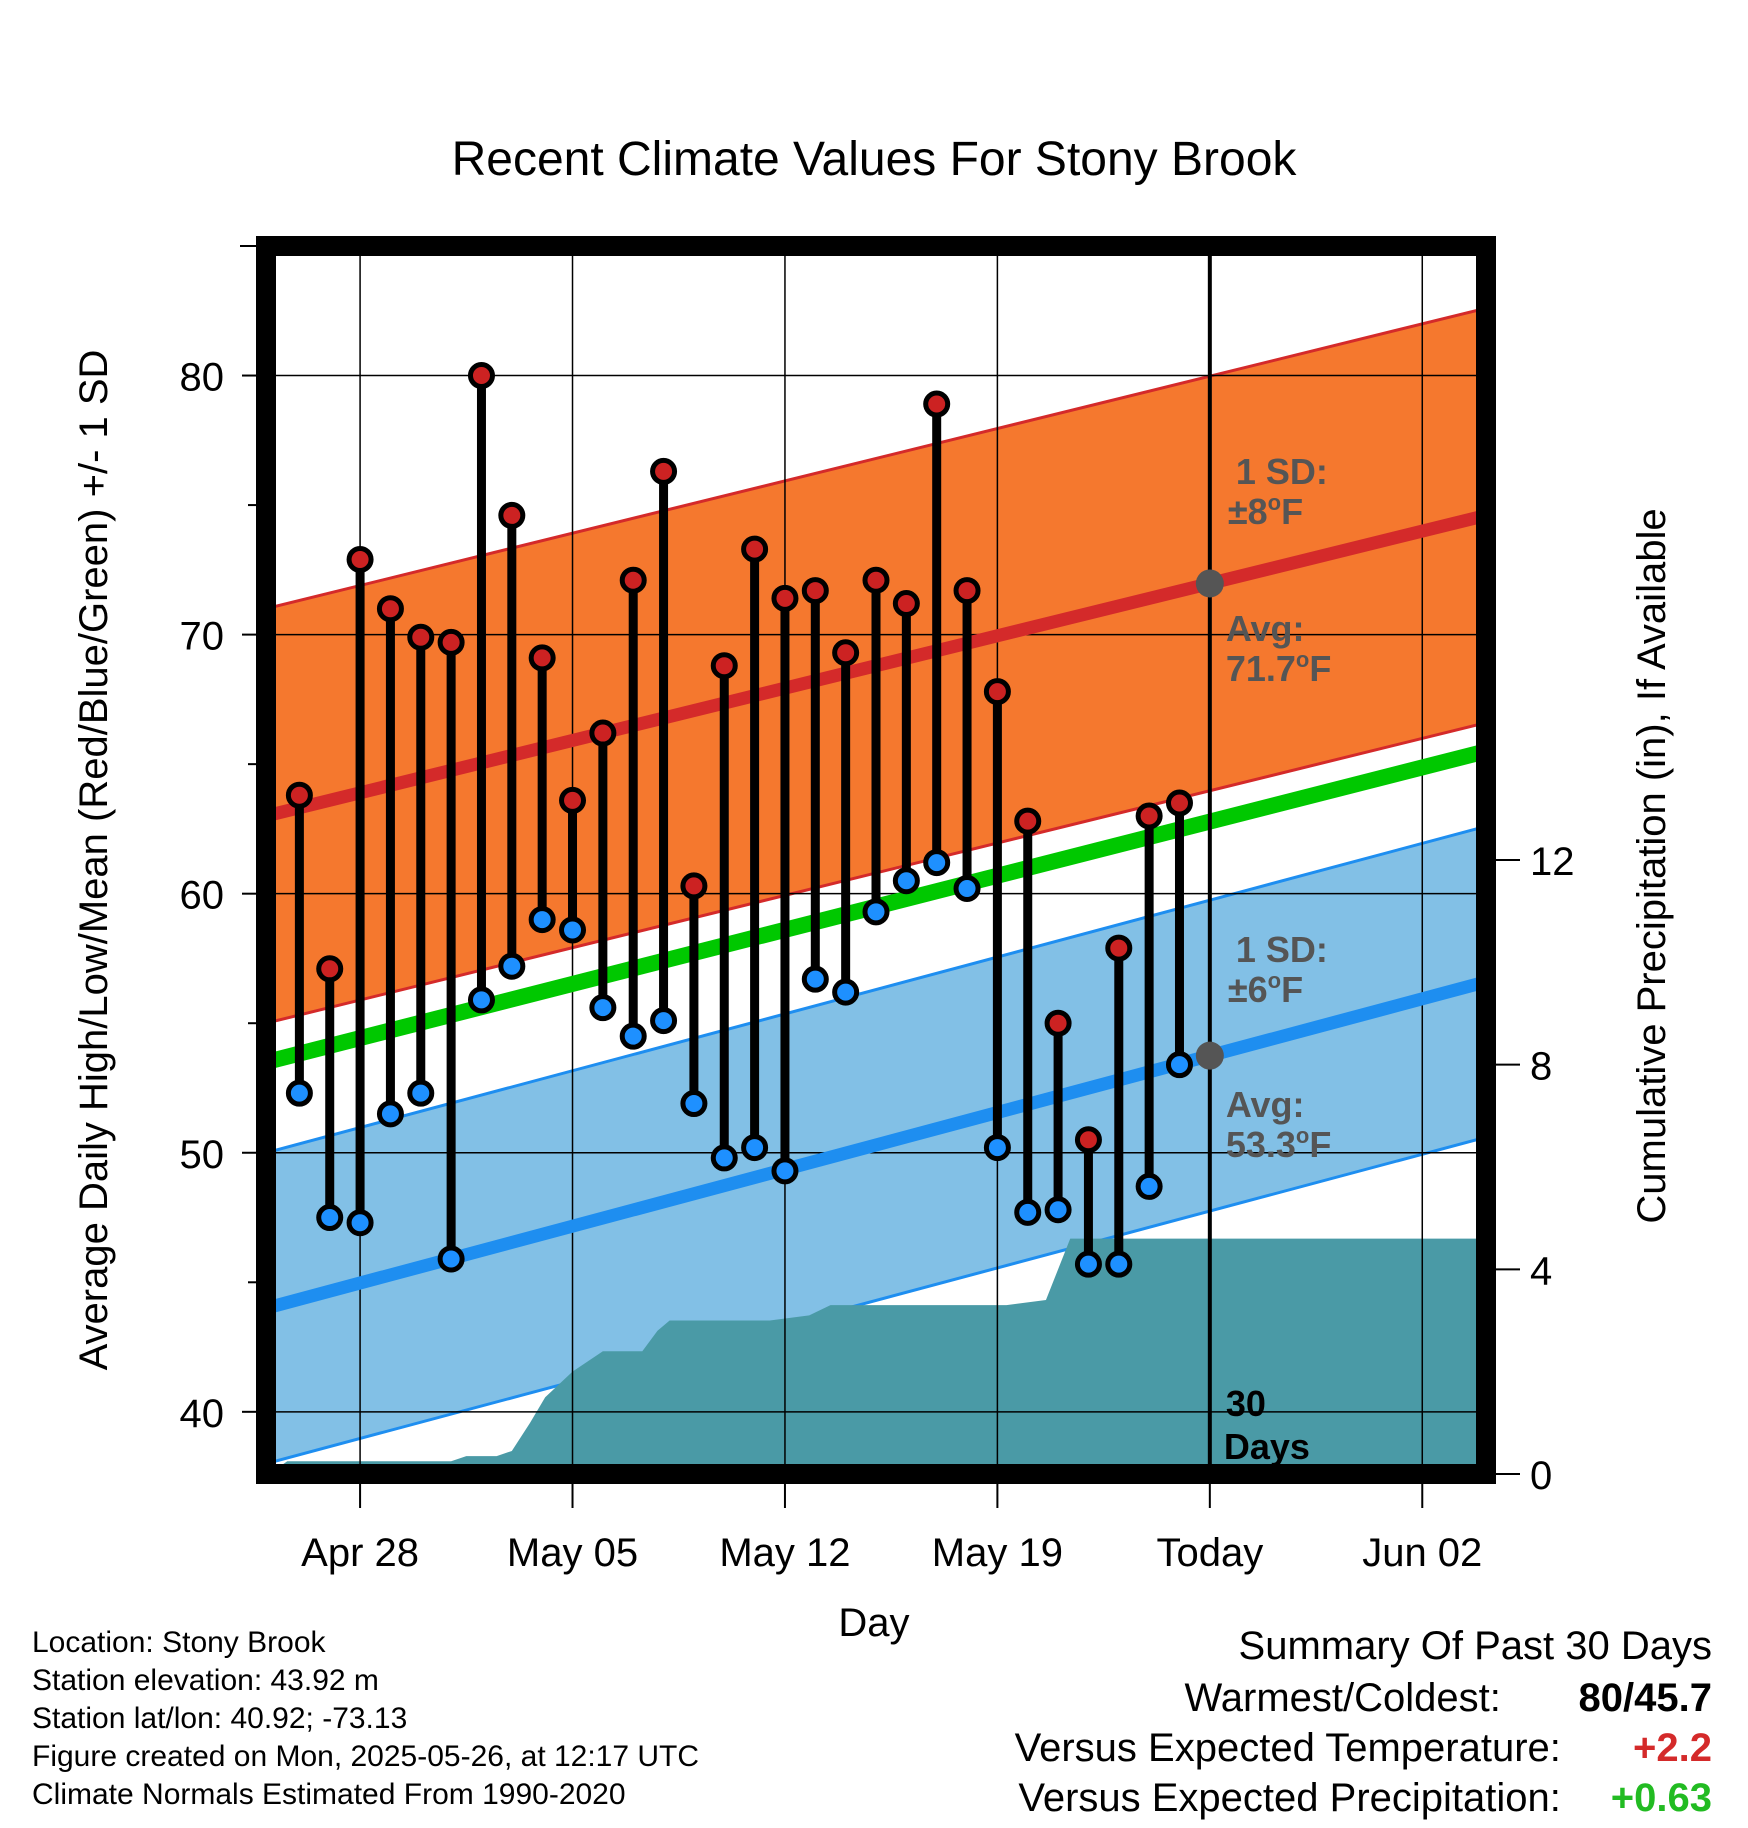 The height and width of the screenshot is (1828, 1748). I want to click on chart-title: Recent Climate Values For Stony Brook, so click(875, 159).